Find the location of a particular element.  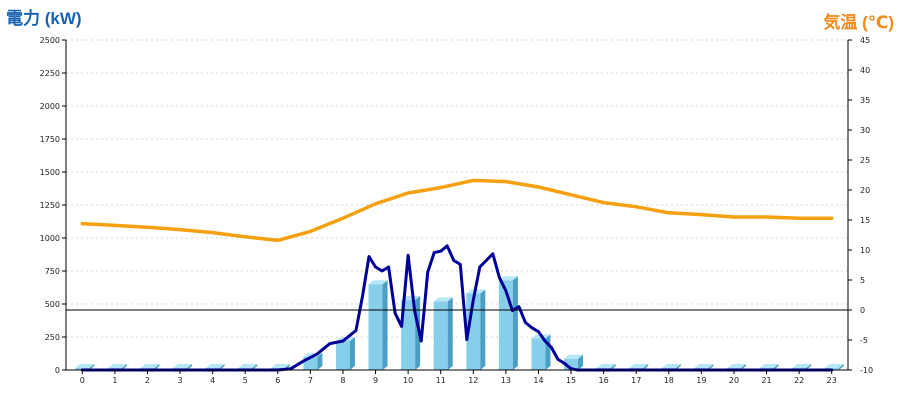

right-tick-label: 15 is located at coordinates (865, 220).